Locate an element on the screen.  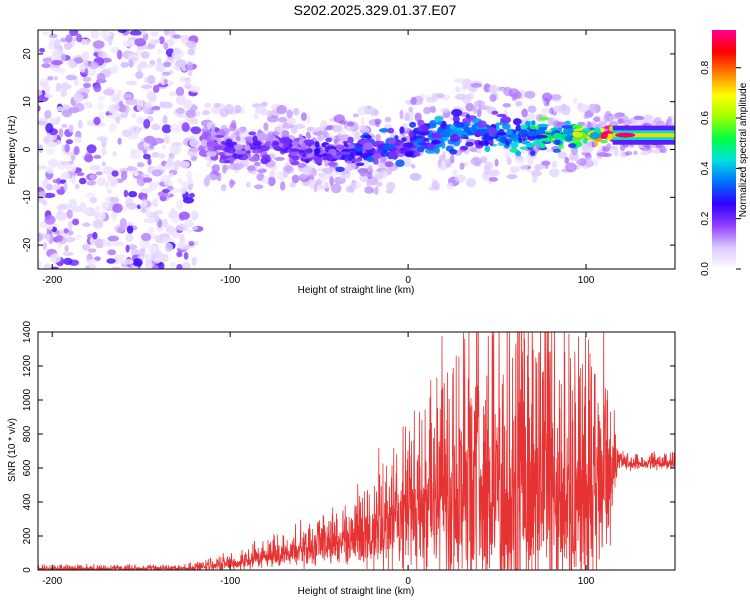
spectrogram-ylabel: Frequency (Hz) is located at coordinates (12, 150).